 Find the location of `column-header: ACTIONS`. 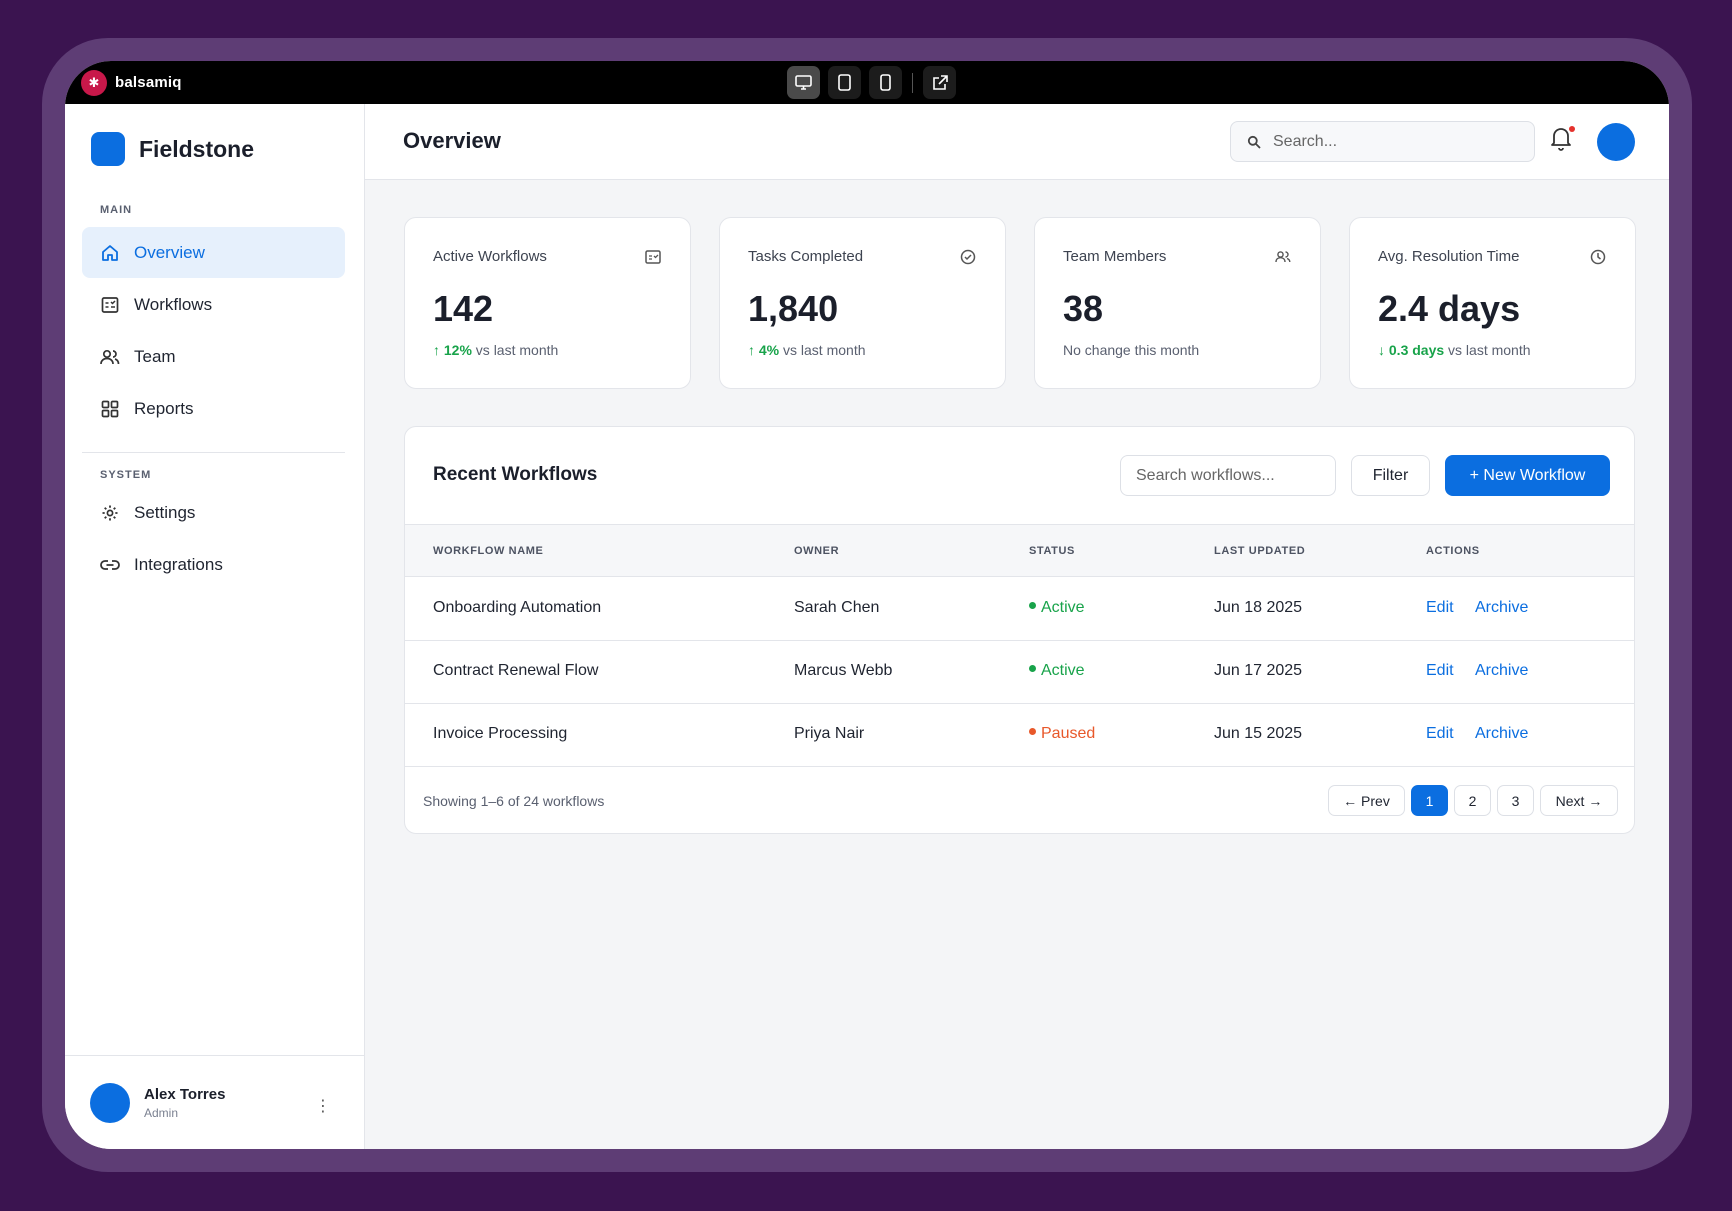

column-header: ACTIONS is located at coordinates (1453, 551).